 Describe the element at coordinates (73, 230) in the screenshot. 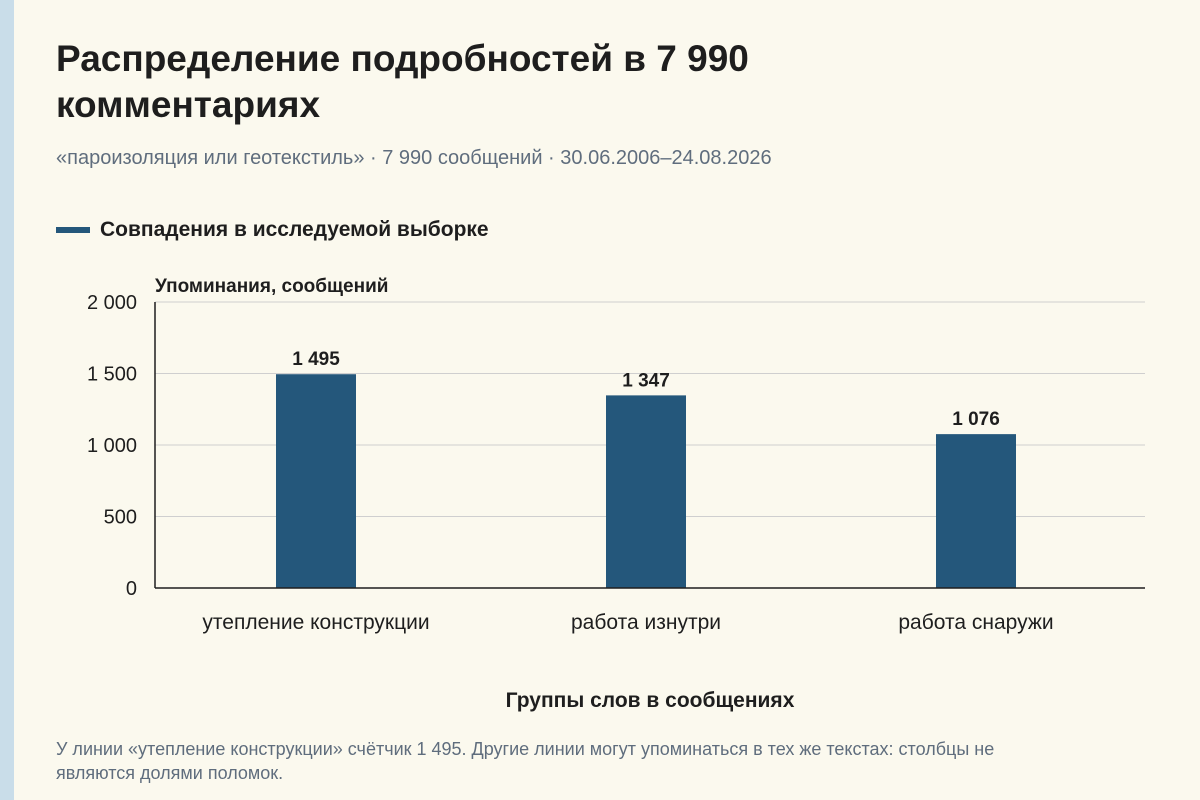

I see `legend-swatch` at that location.